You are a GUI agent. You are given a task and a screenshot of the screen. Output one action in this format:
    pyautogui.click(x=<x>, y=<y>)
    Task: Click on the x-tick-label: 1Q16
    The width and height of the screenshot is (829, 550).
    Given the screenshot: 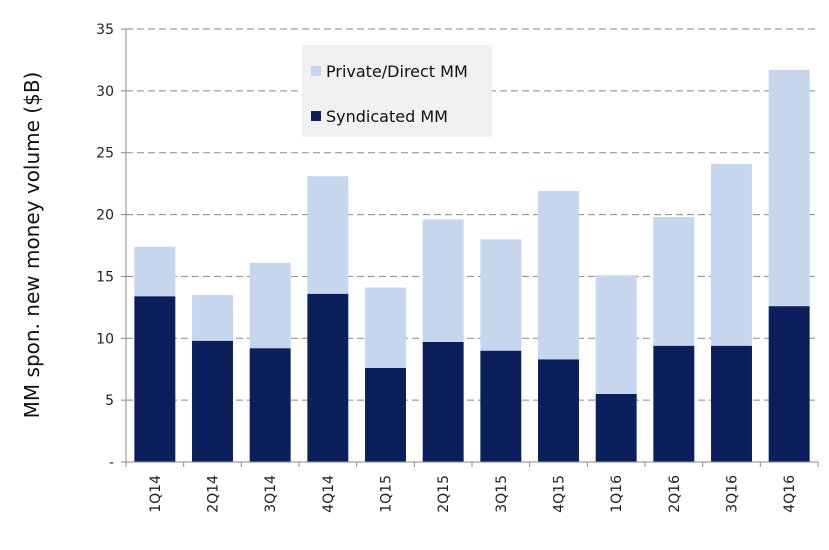 What is the action you would take?
    pyautogui.click(x=617, y=494)
    